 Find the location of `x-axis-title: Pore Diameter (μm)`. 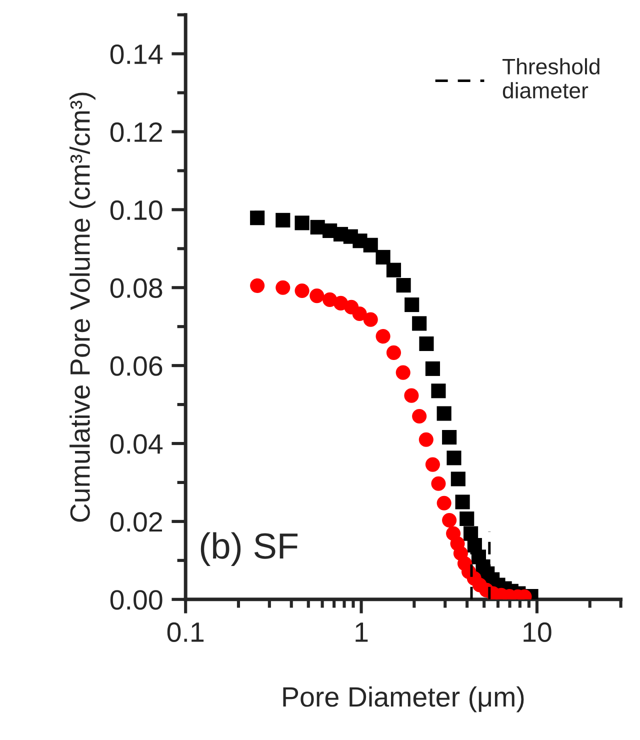

x-axis-title: Pore Diameter (μm) is located at coordinates (403, 699).